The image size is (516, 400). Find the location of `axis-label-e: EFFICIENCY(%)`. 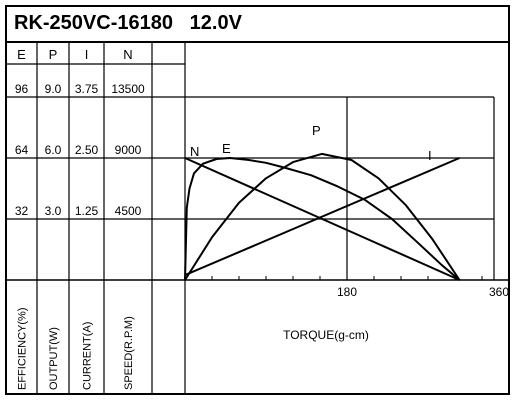

axis-label-e: EFFICIENCY(%) is located at coordinates (23, 349).